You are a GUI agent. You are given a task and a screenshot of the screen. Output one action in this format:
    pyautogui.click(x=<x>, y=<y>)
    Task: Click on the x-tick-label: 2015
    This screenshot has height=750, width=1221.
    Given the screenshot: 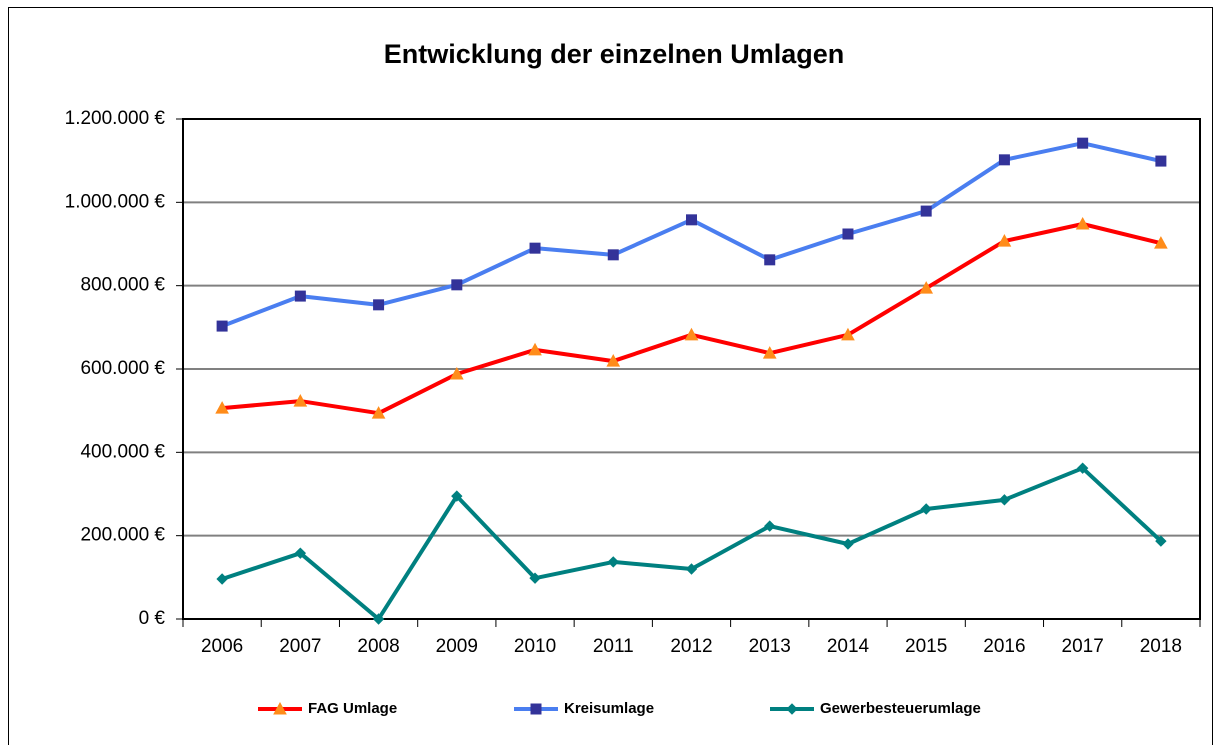 What is the action you would take?
    pyautogui.click(x=926, y=646)
    